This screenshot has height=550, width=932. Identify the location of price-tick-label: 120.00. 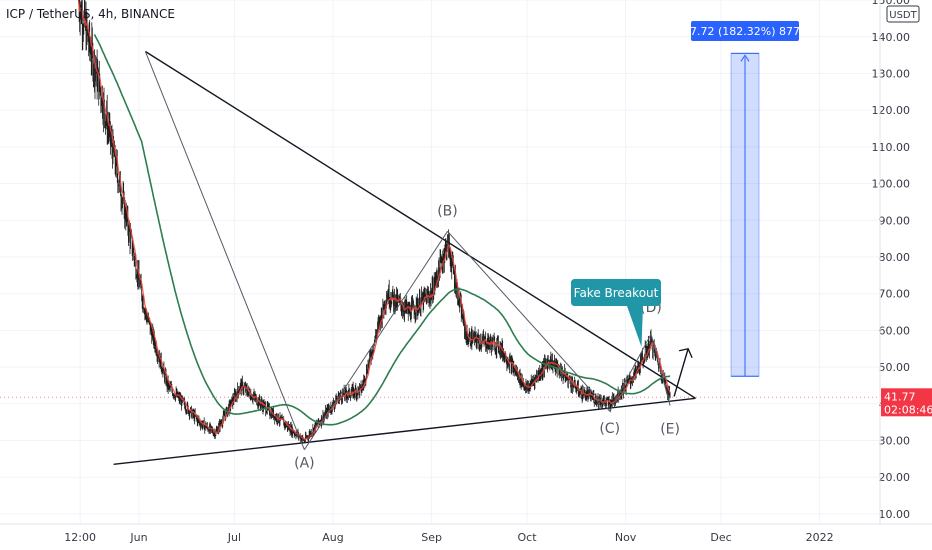
(891, 110).